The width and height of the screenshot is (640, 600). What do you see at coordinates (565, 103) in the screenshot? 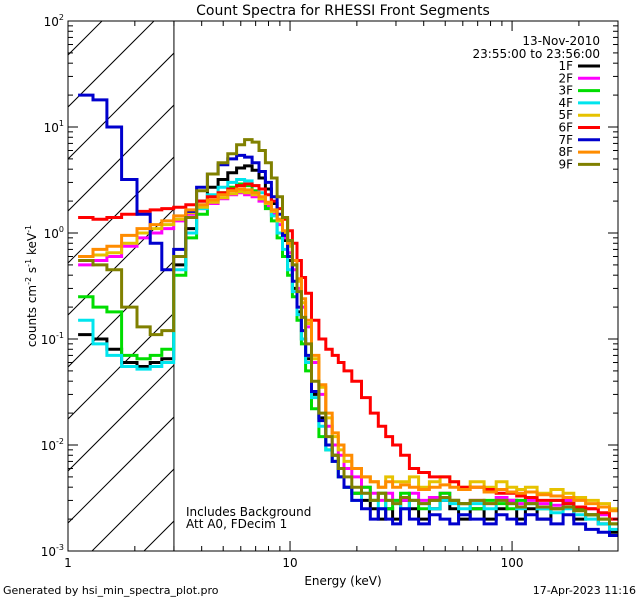
I see `legend-label: 4F` at bounding box center [565, 103].